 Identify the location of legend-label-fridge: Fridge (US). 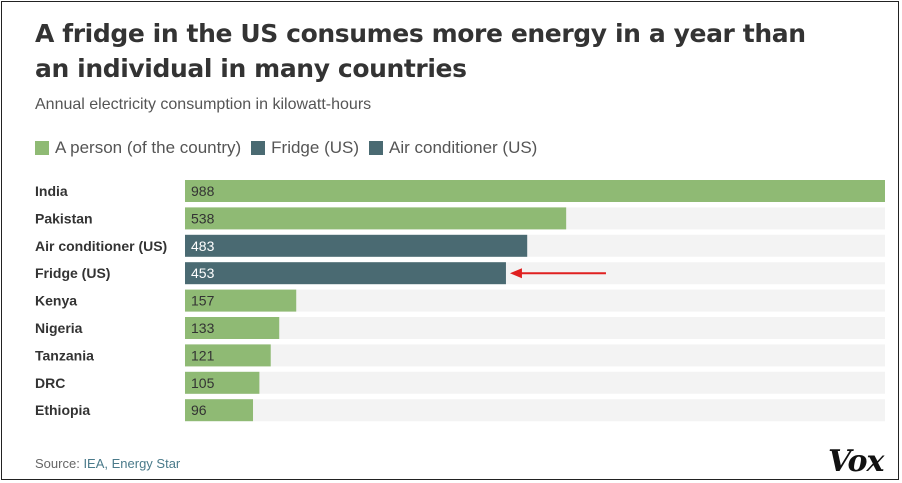
(315, 147).